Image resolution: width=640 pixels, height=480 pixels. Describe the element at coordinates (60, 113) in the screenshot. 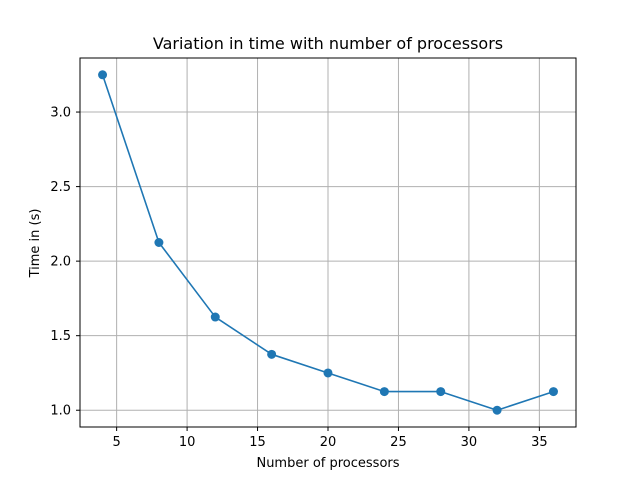

I see `y-tick-label: 3.0` at that location.